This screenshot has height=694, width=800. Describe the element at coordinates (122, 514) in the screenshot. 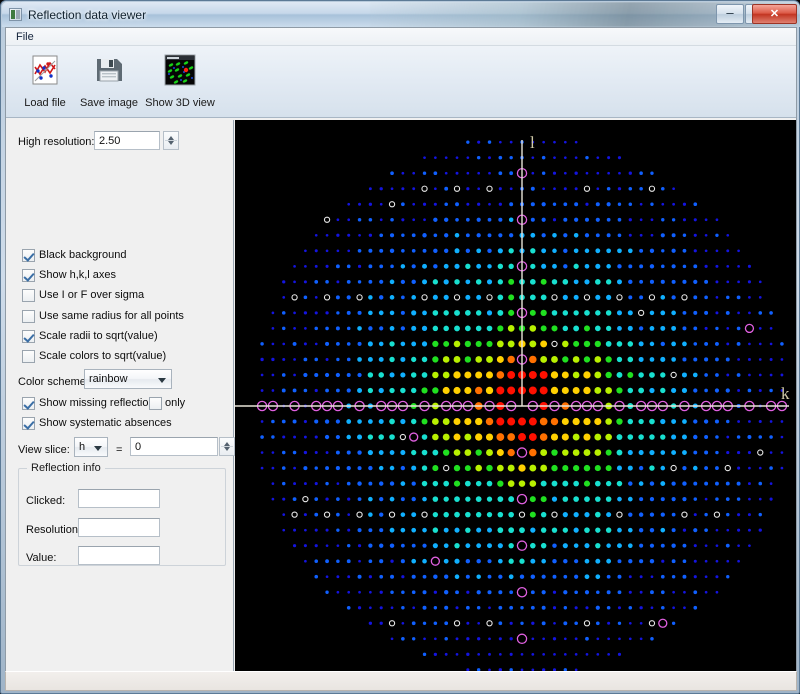

I see `reflection-info-group: Reflection info` at that location.